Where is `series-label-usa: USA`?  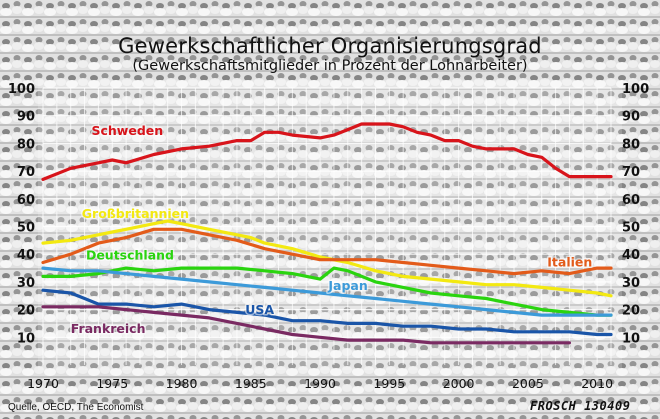
series-label-usa: USA is located at coordinates (259, 309).